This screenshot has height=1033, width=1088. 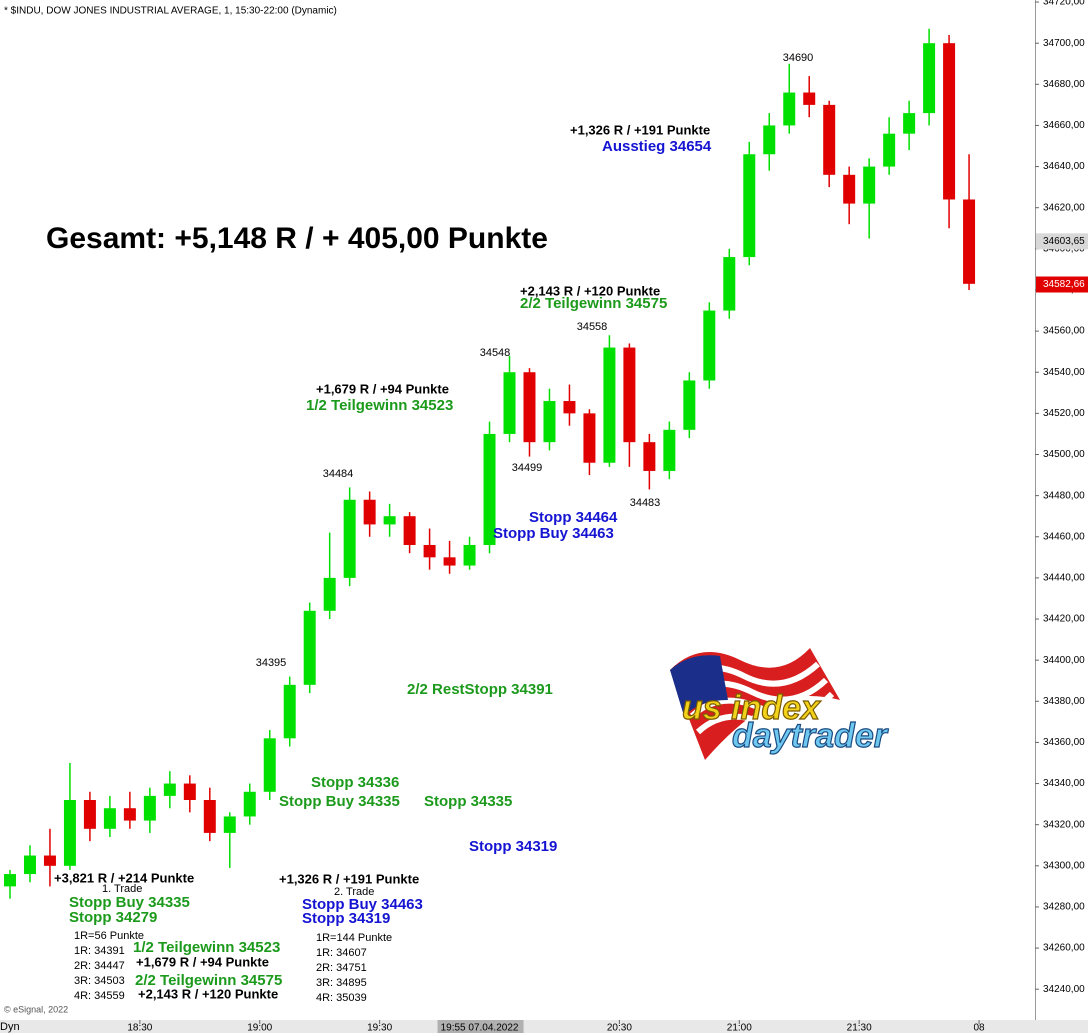 What do you see at coordinates (341, 953) in the screenshot?
I see `annotation: 1R: 34607` at bounding box center [341, 953].